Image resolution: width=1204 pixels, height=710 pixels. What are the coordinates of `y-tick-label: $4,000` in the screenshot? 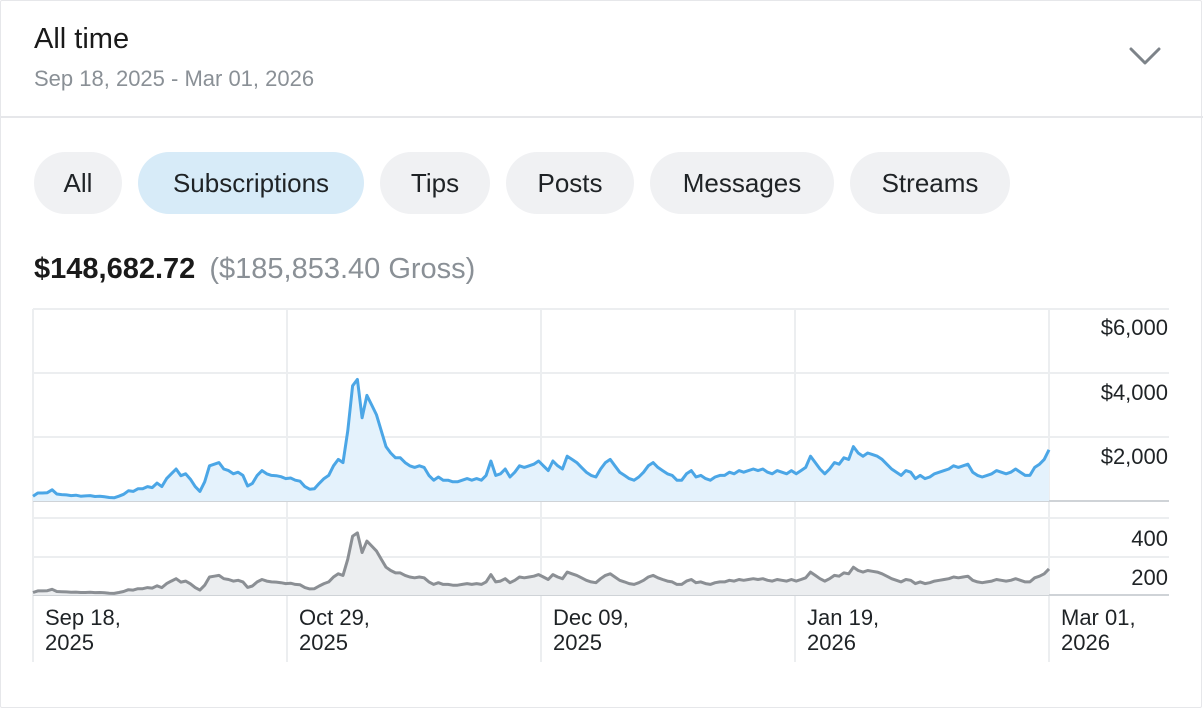 It's located at (1134, 392).